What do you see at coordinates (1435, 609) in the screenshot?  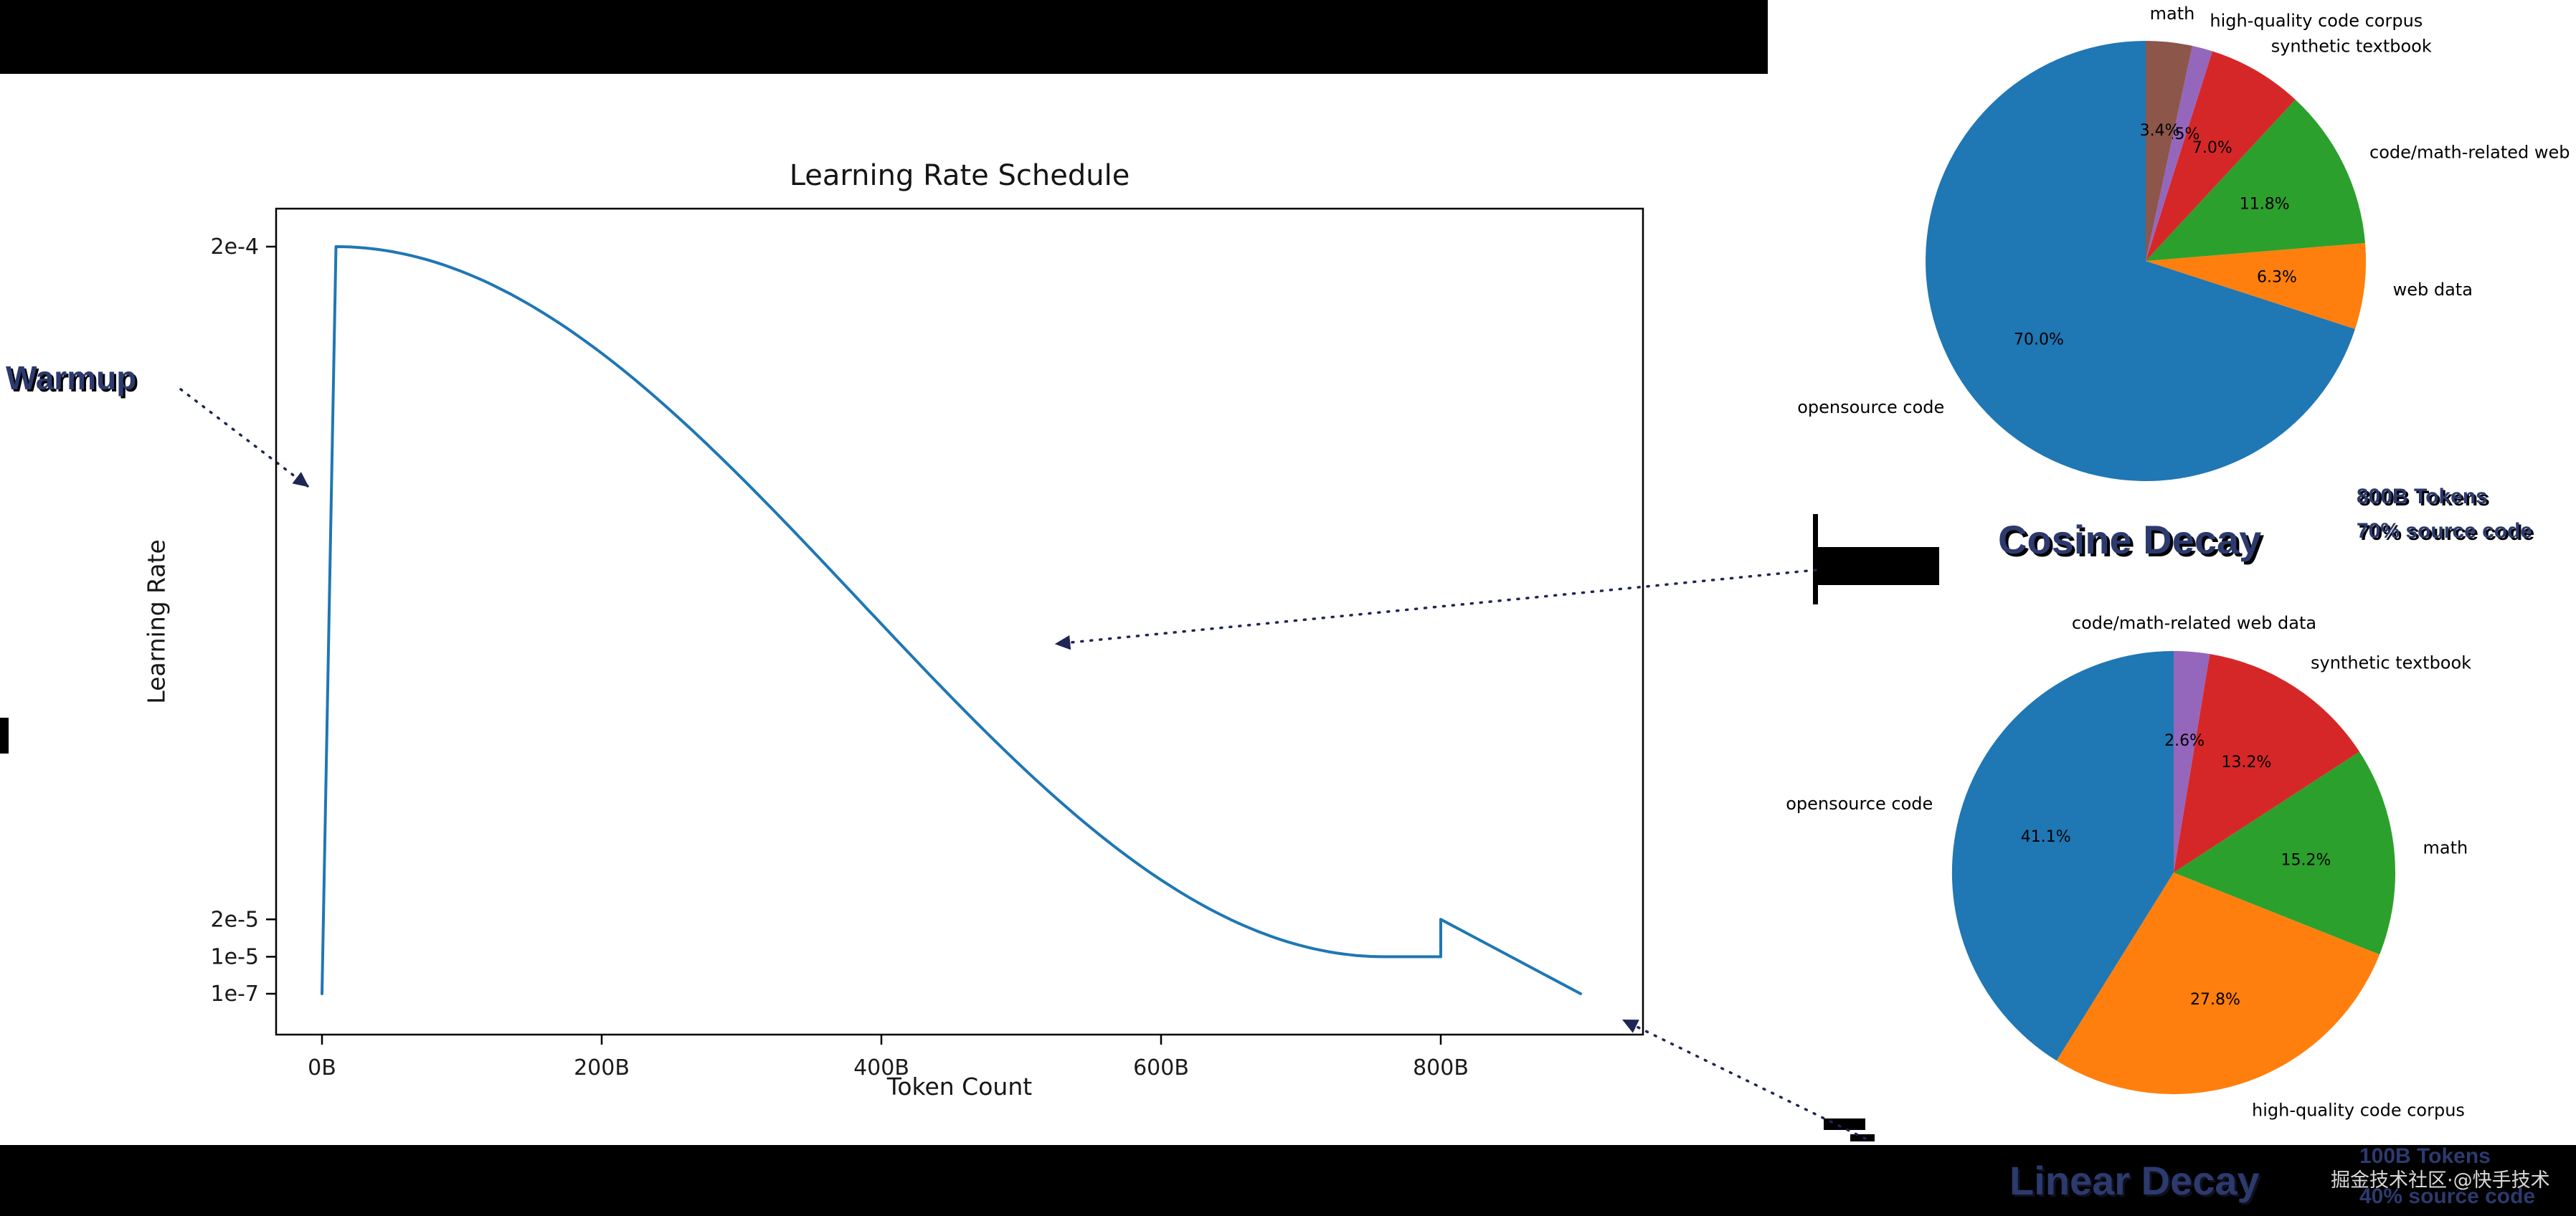 I see `cosine-decay-arrow` at bounding box center [1435, 609].